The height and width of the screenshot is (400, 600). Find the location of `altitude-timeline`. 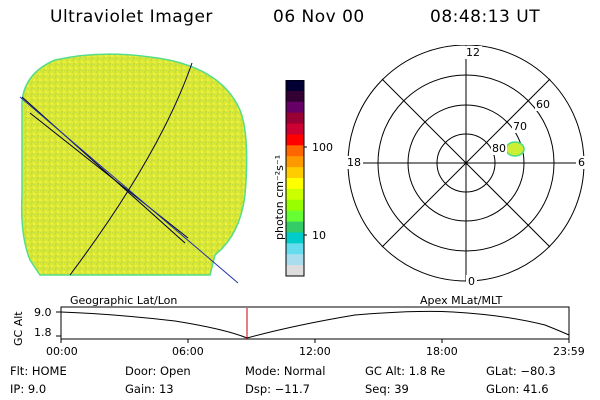

altitude-timeline is located at coordinates (313, 324).